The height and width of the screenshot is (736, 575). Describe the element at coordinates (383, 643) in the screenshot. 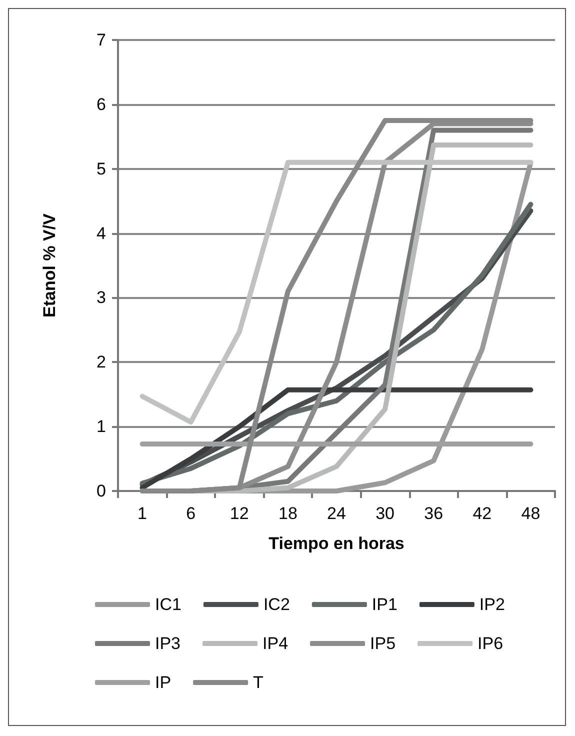

I see `legend-label: IP5` at that location.